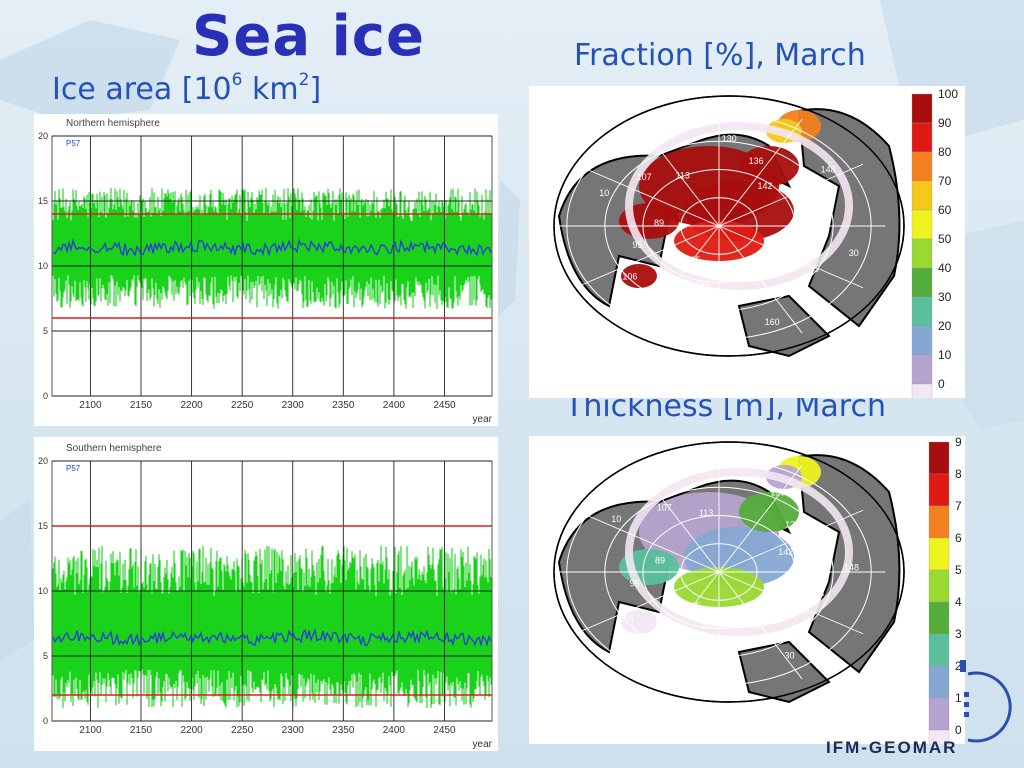 This screenshot has width=1024, height=768. Describe the element at coordinates (945, 181) in the screenshot. I see `colorbar-label: 70` at that location.